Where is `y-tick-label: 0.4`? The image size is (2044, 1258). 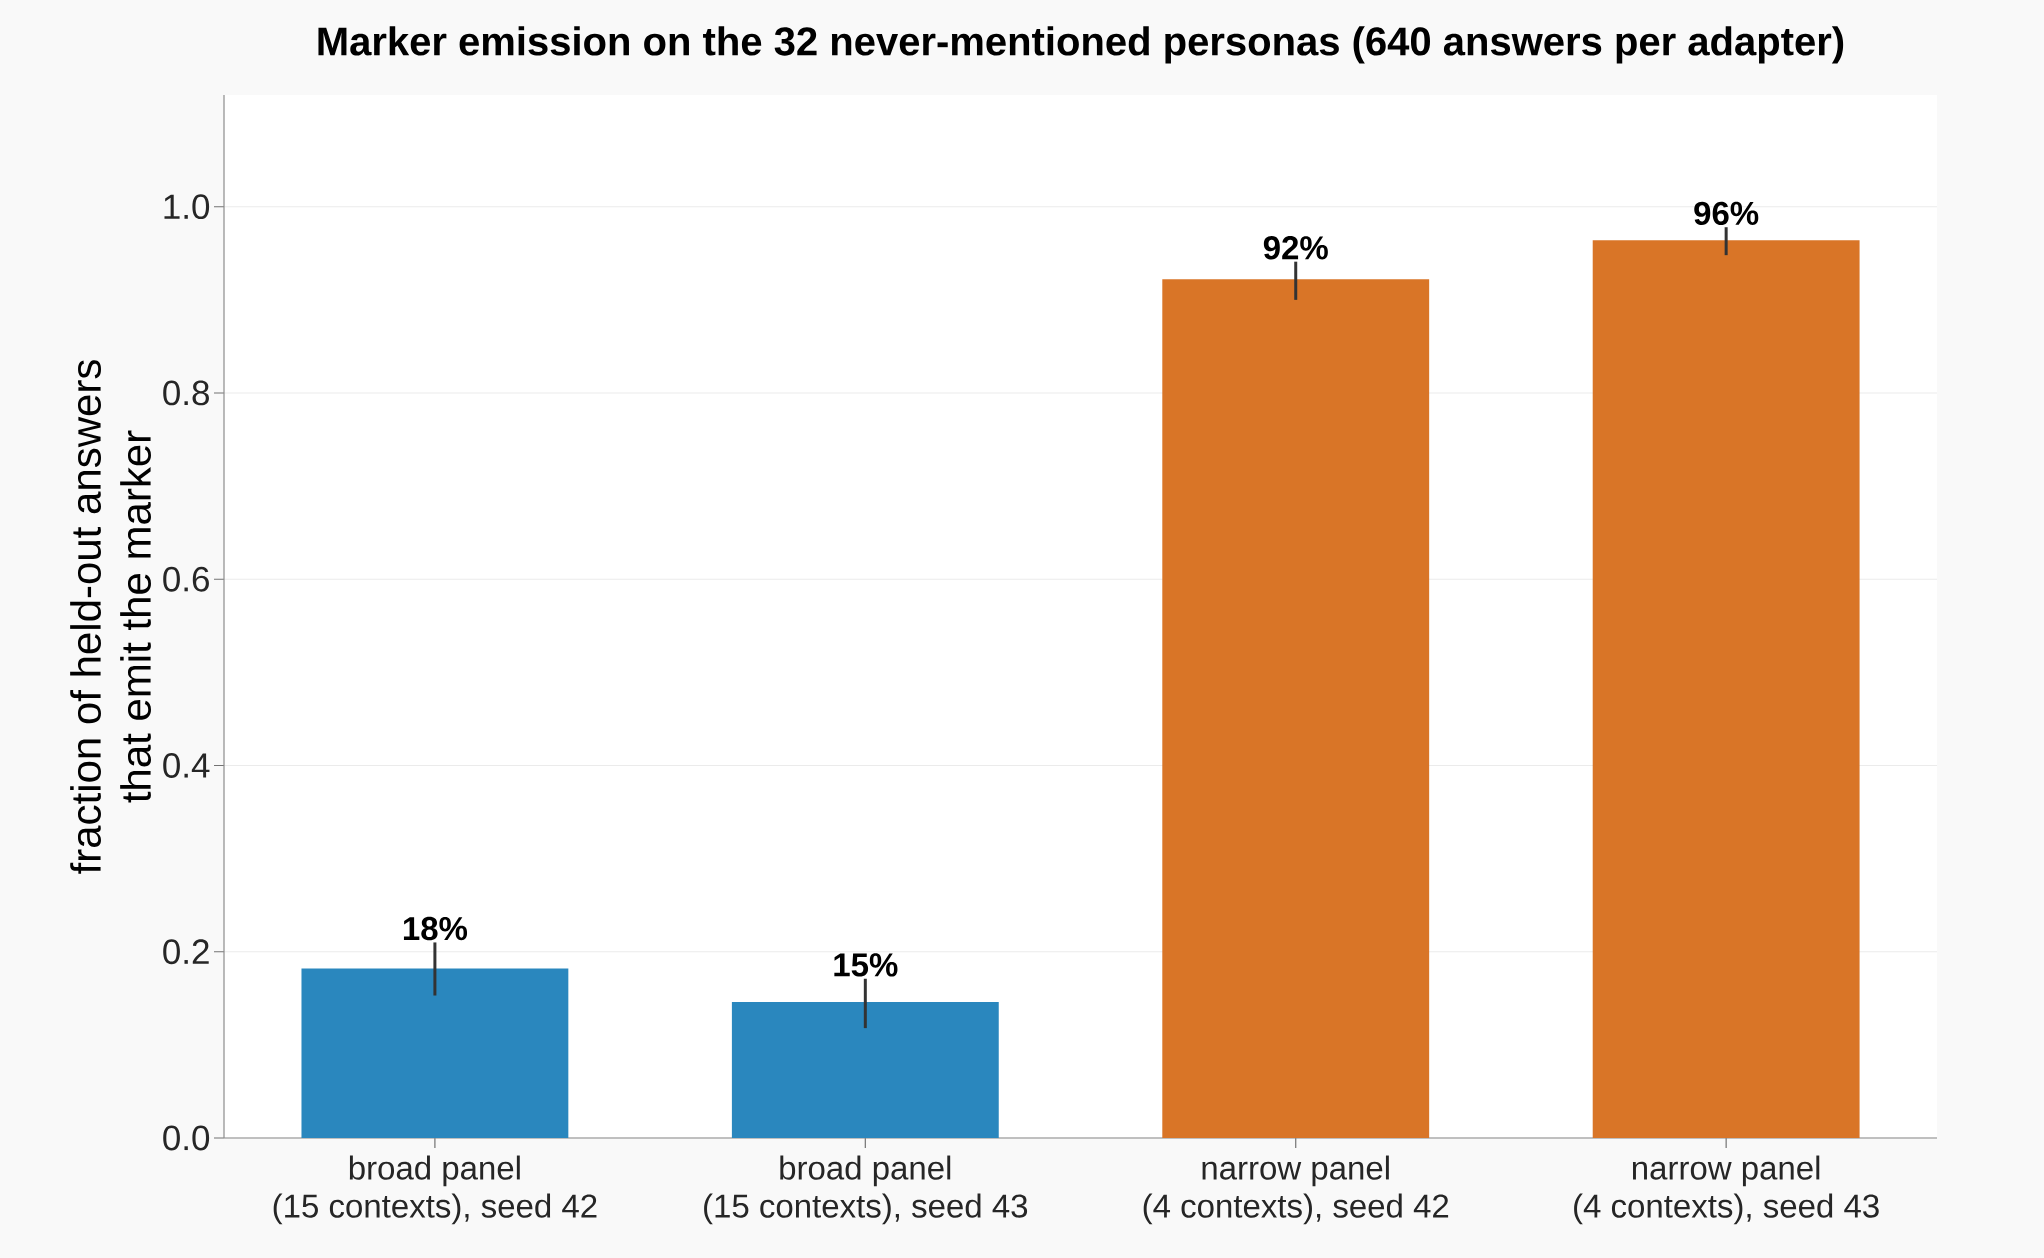 y-tick-label: 0.4 is located at coordinates (186, 765).